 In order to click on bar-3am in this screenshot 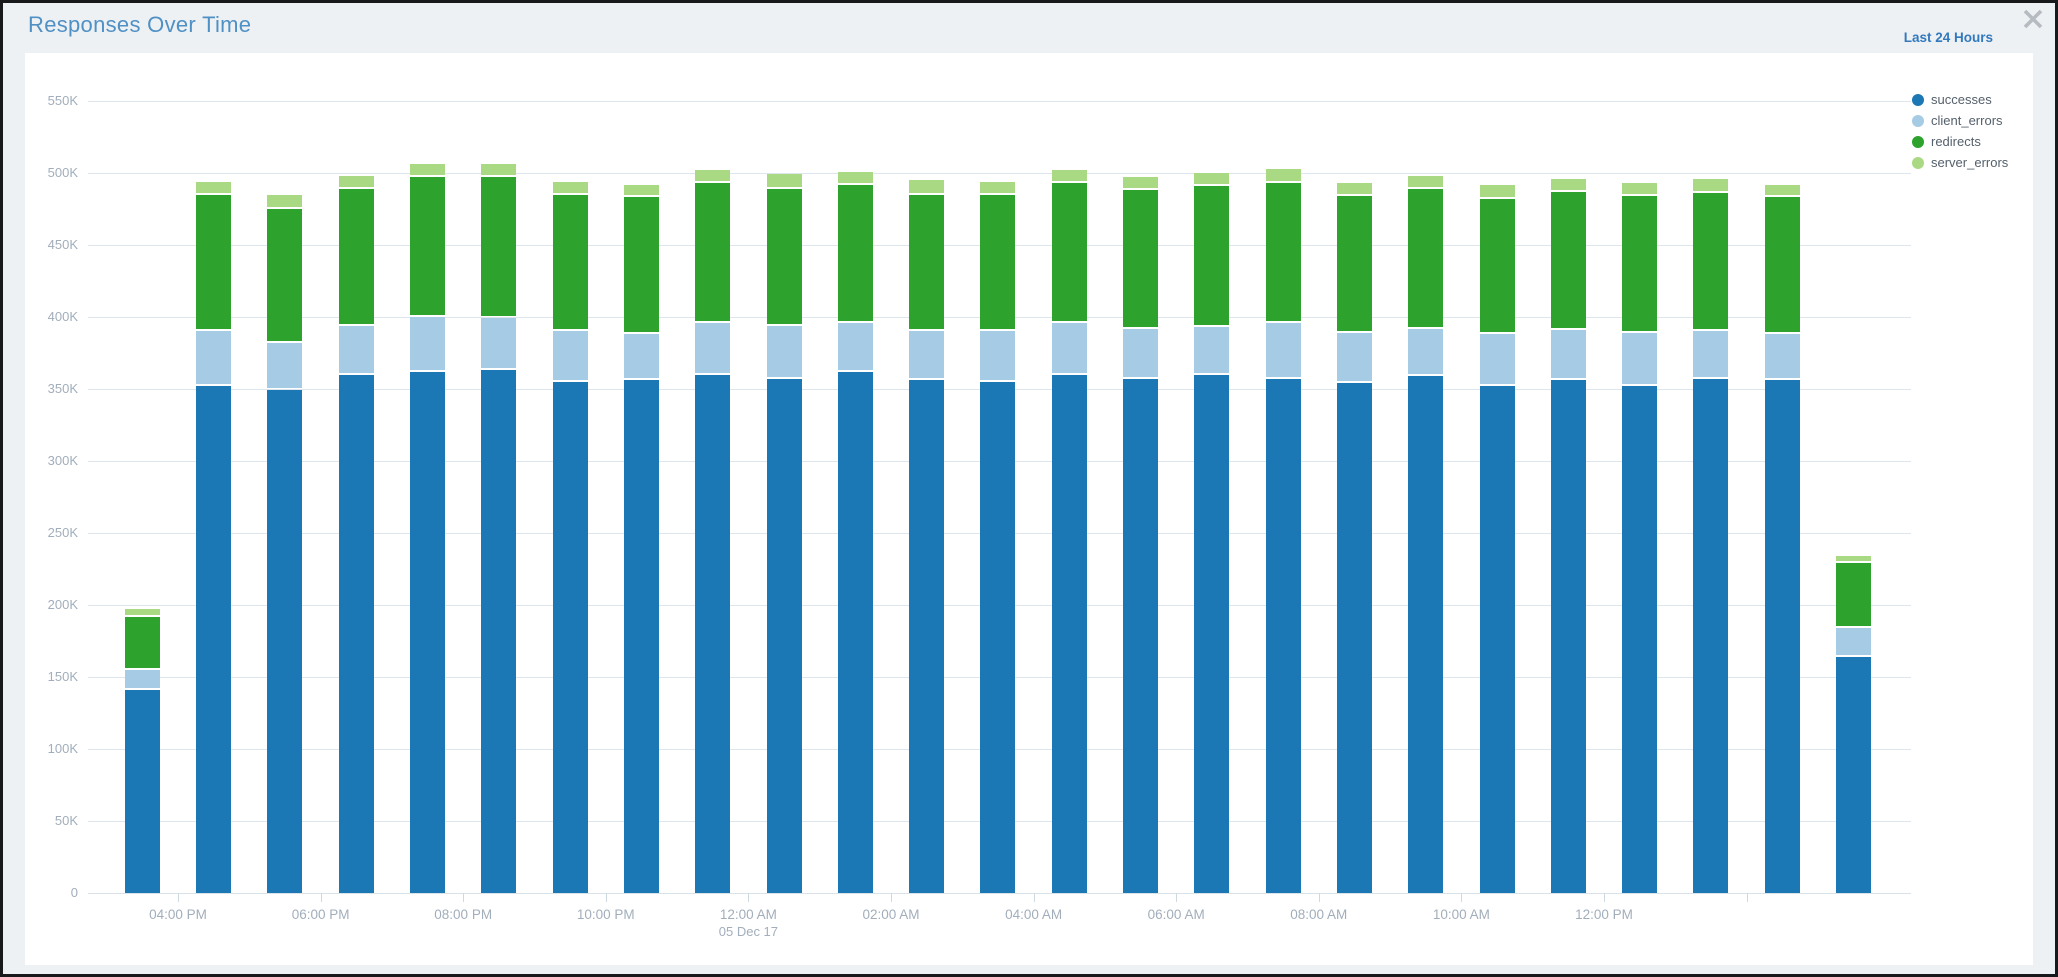, I will do `click(998, 537)`.